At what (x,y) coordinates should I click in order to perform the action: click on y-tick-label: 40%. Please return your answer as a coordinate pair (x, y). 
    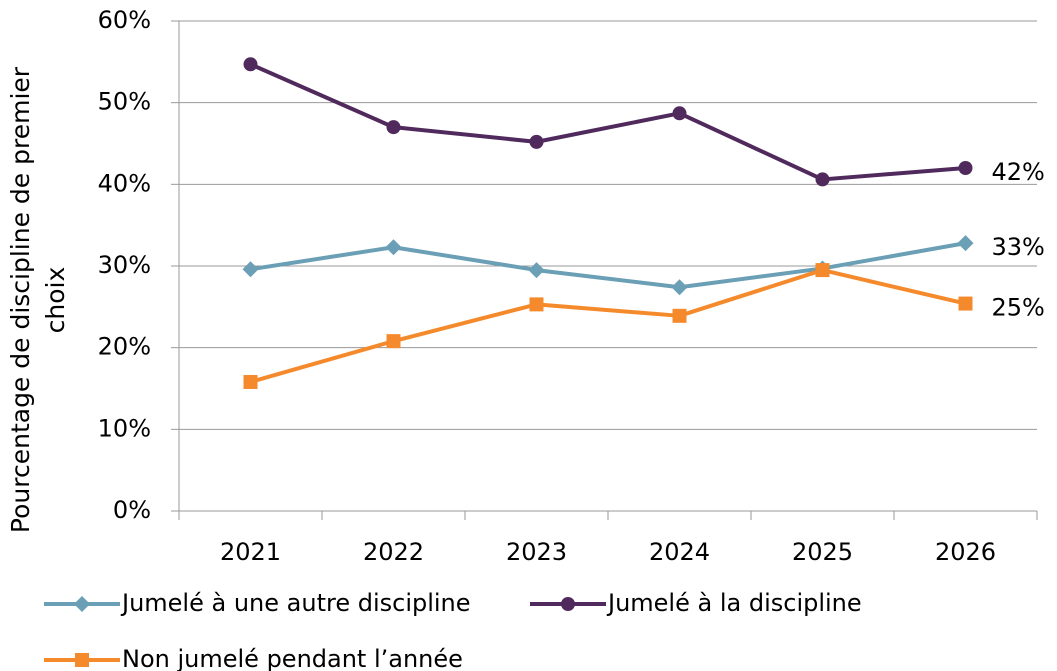
    Looking at the image, I should click on (124, 183).